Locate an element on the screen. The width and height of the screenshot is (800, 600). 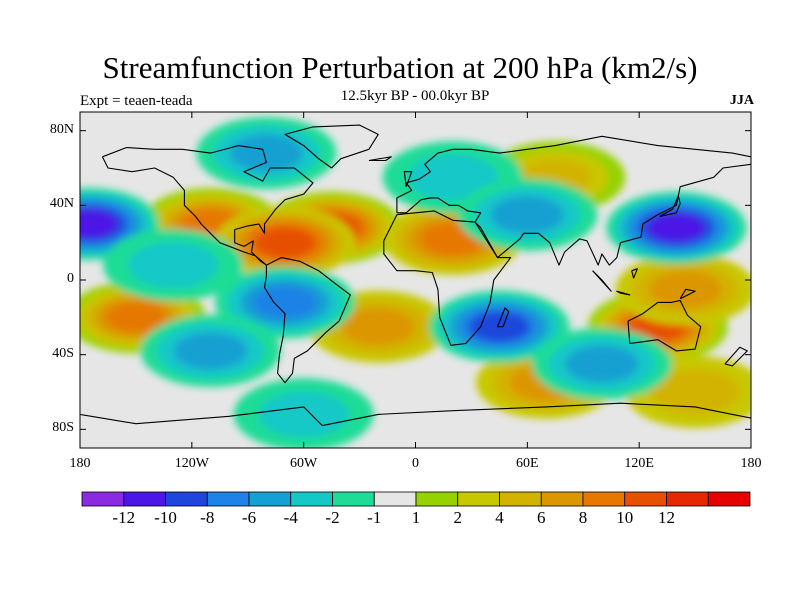
colorbar-label: 8 is located at coordinates (583, 517).